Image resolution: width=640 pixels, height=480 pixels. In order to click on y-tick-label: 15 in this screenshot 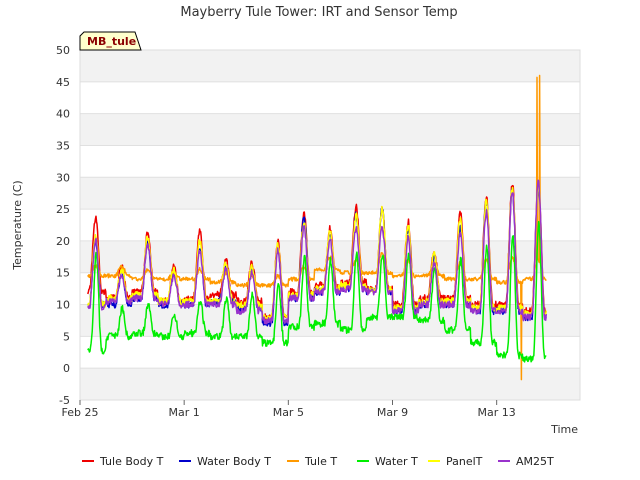, I will do `click(63, 273)`.